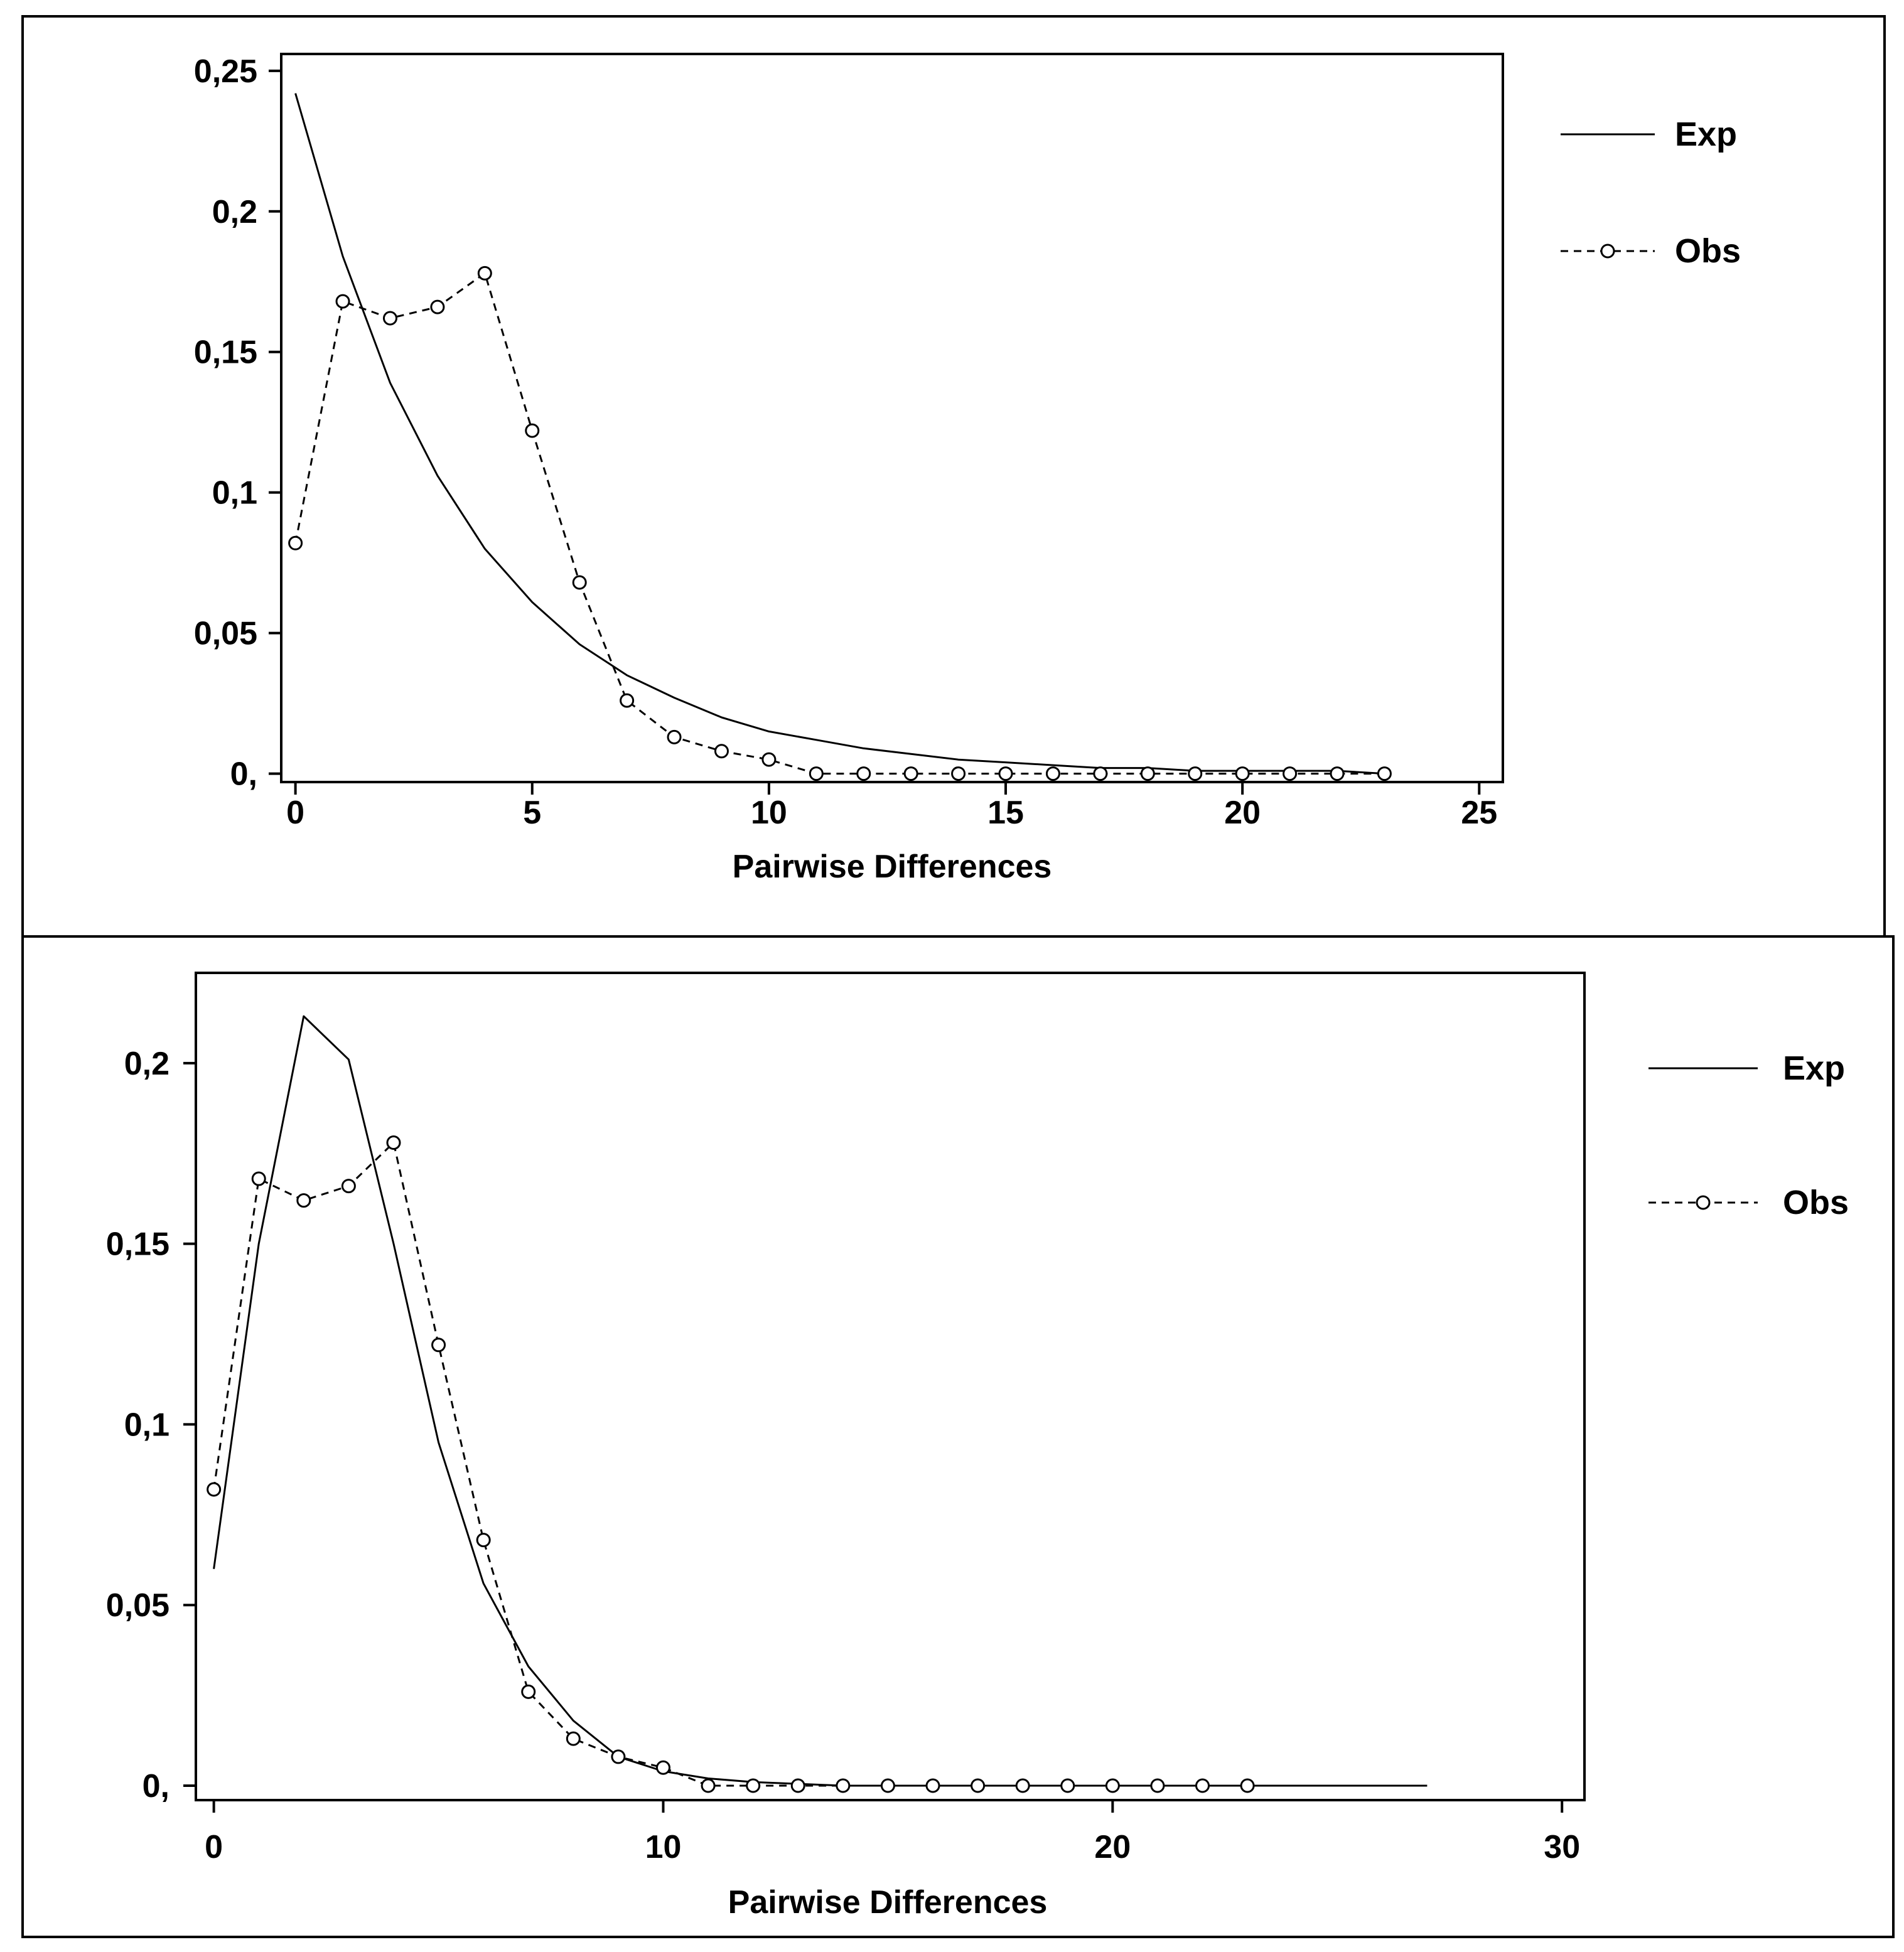  I want to click on series-line-obs, so click(839, 523).